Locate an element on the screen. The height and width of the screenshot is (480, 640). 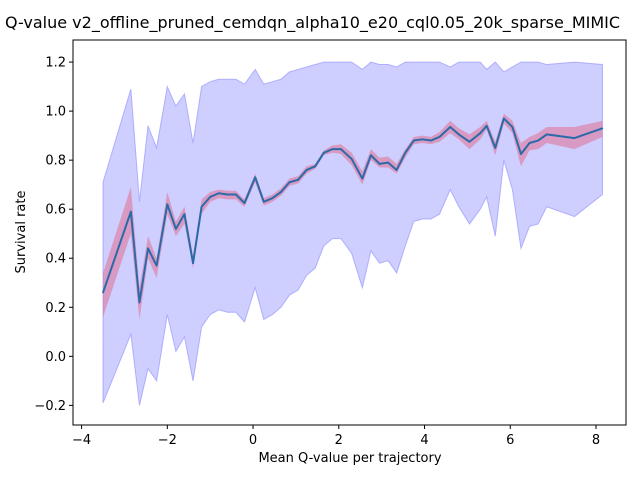
y-tick-label: 0.0 is located at coordinates (55, 357).